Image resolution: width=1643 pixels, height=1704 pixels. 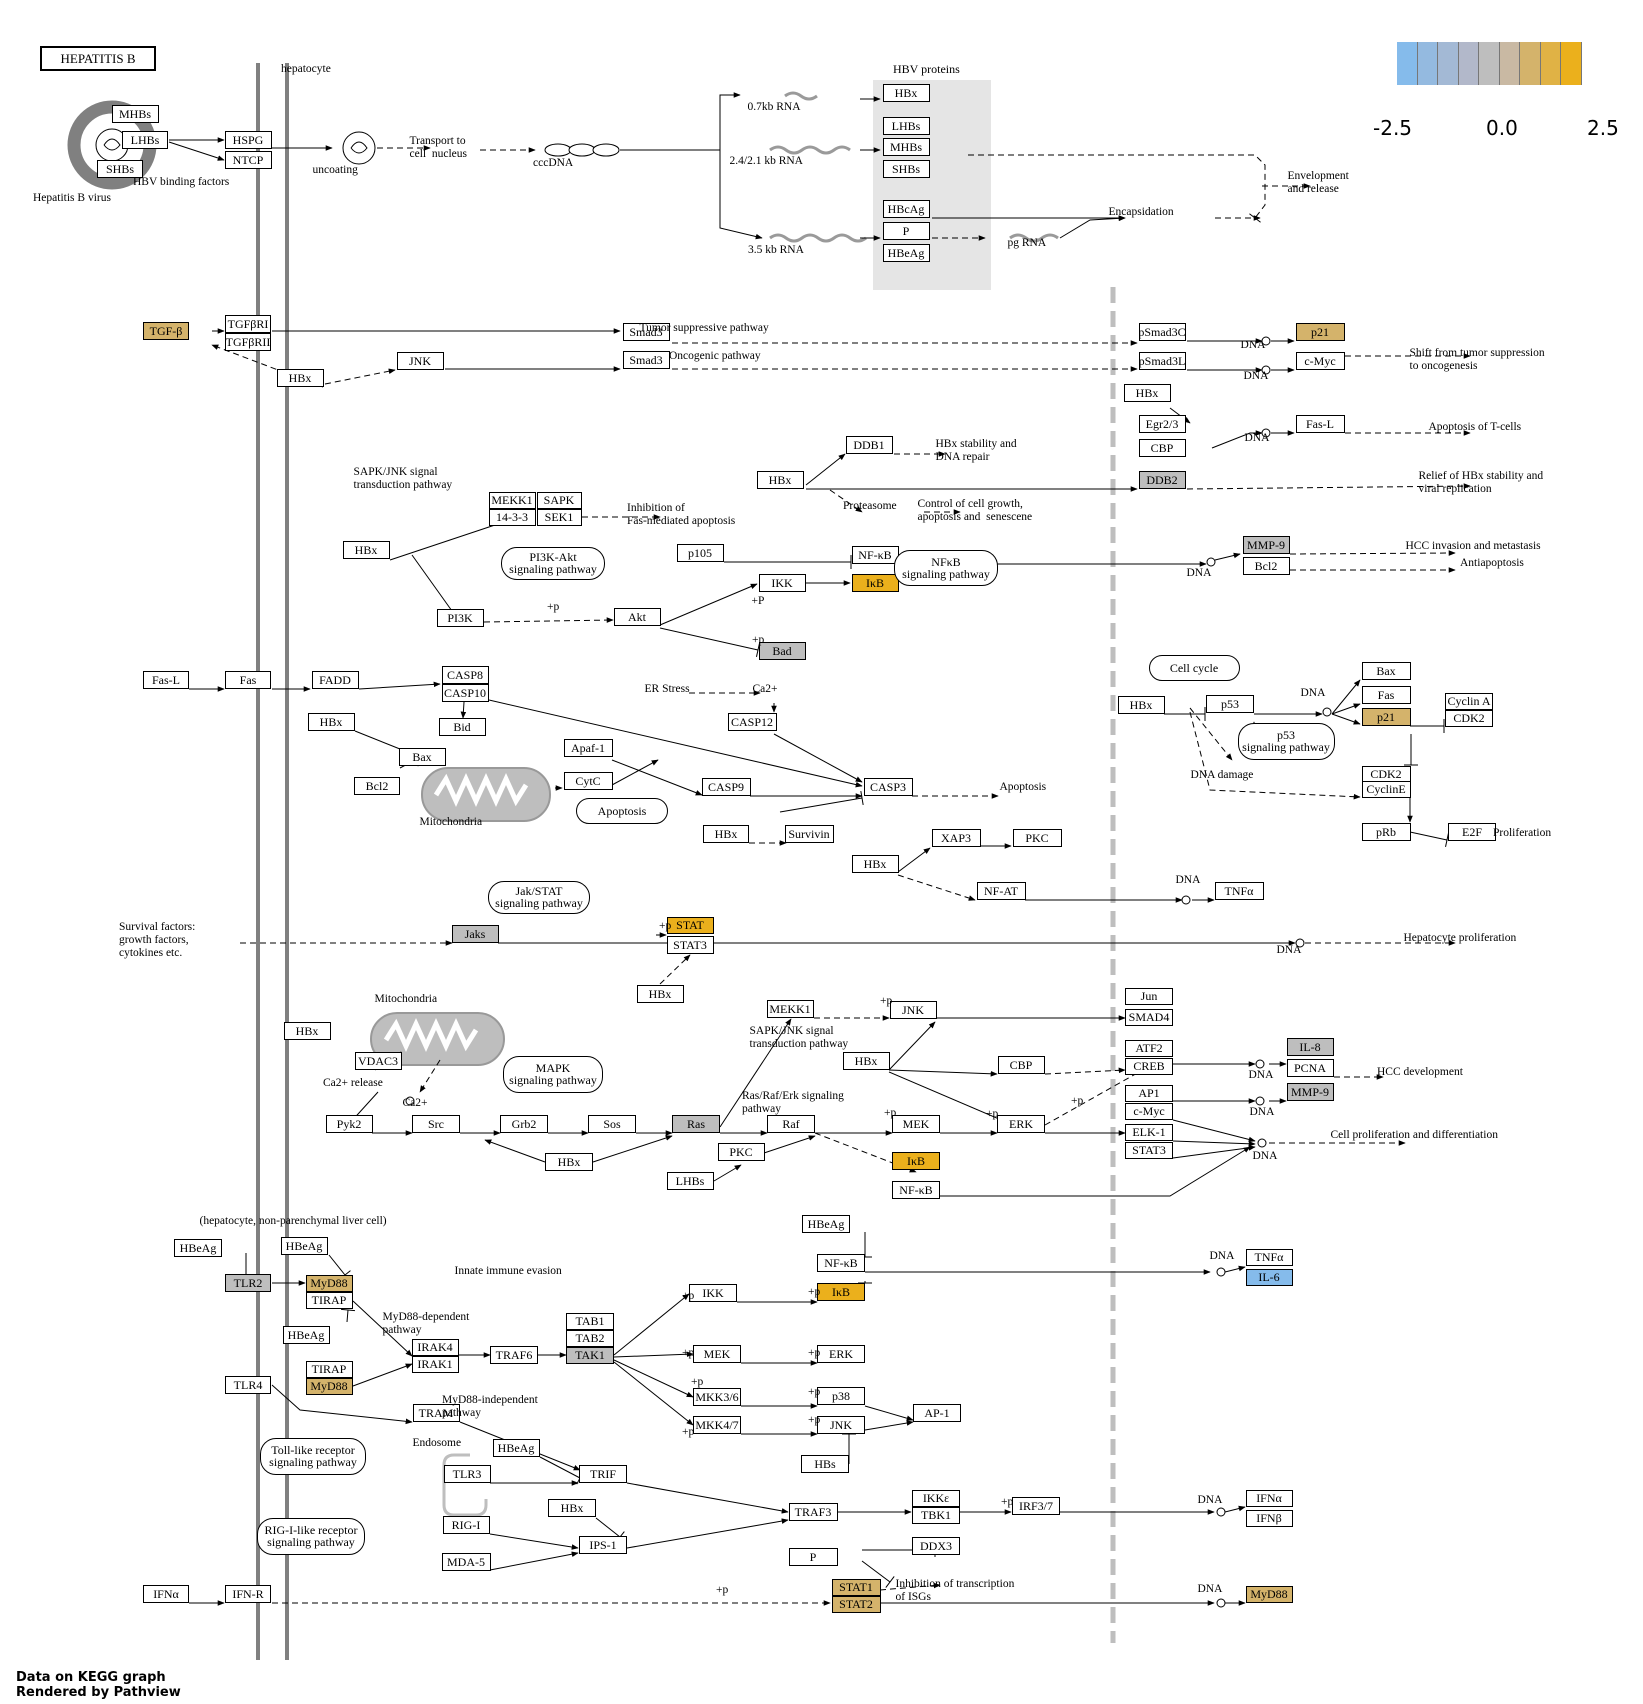 What do you see at coordinates (198, 1248) in the screenshot?
I see `gene-node-hbeag: HBeAg` at bounding box center [198, 1248].